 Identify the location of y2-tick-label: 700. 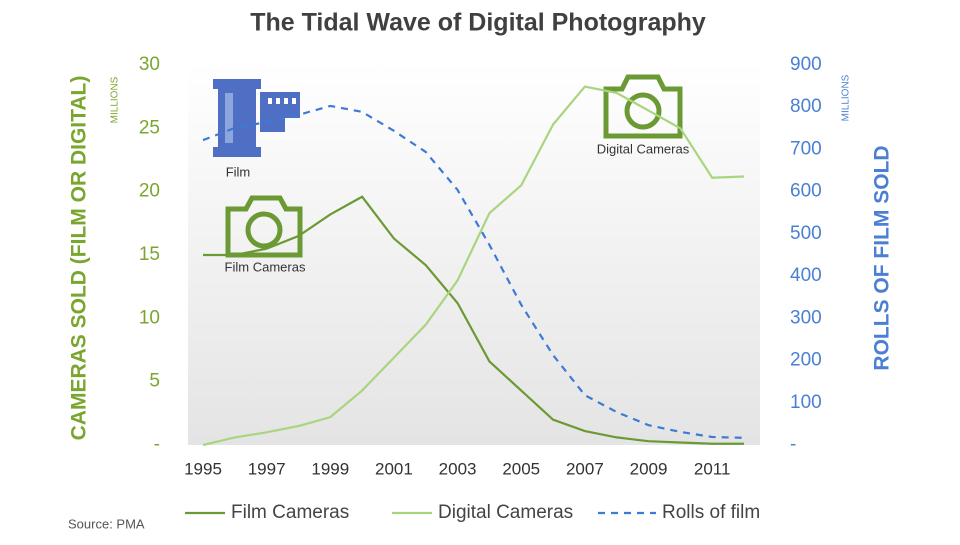
(806, 148).